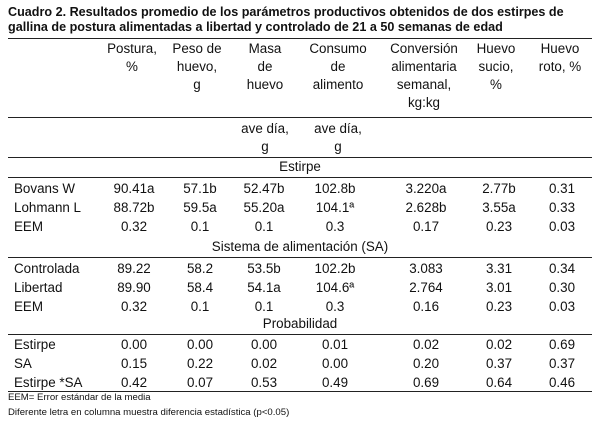 The height and width of the screenshot is (425, 600). I want to click on table-cell: 104.1ª, so click(335, 207).